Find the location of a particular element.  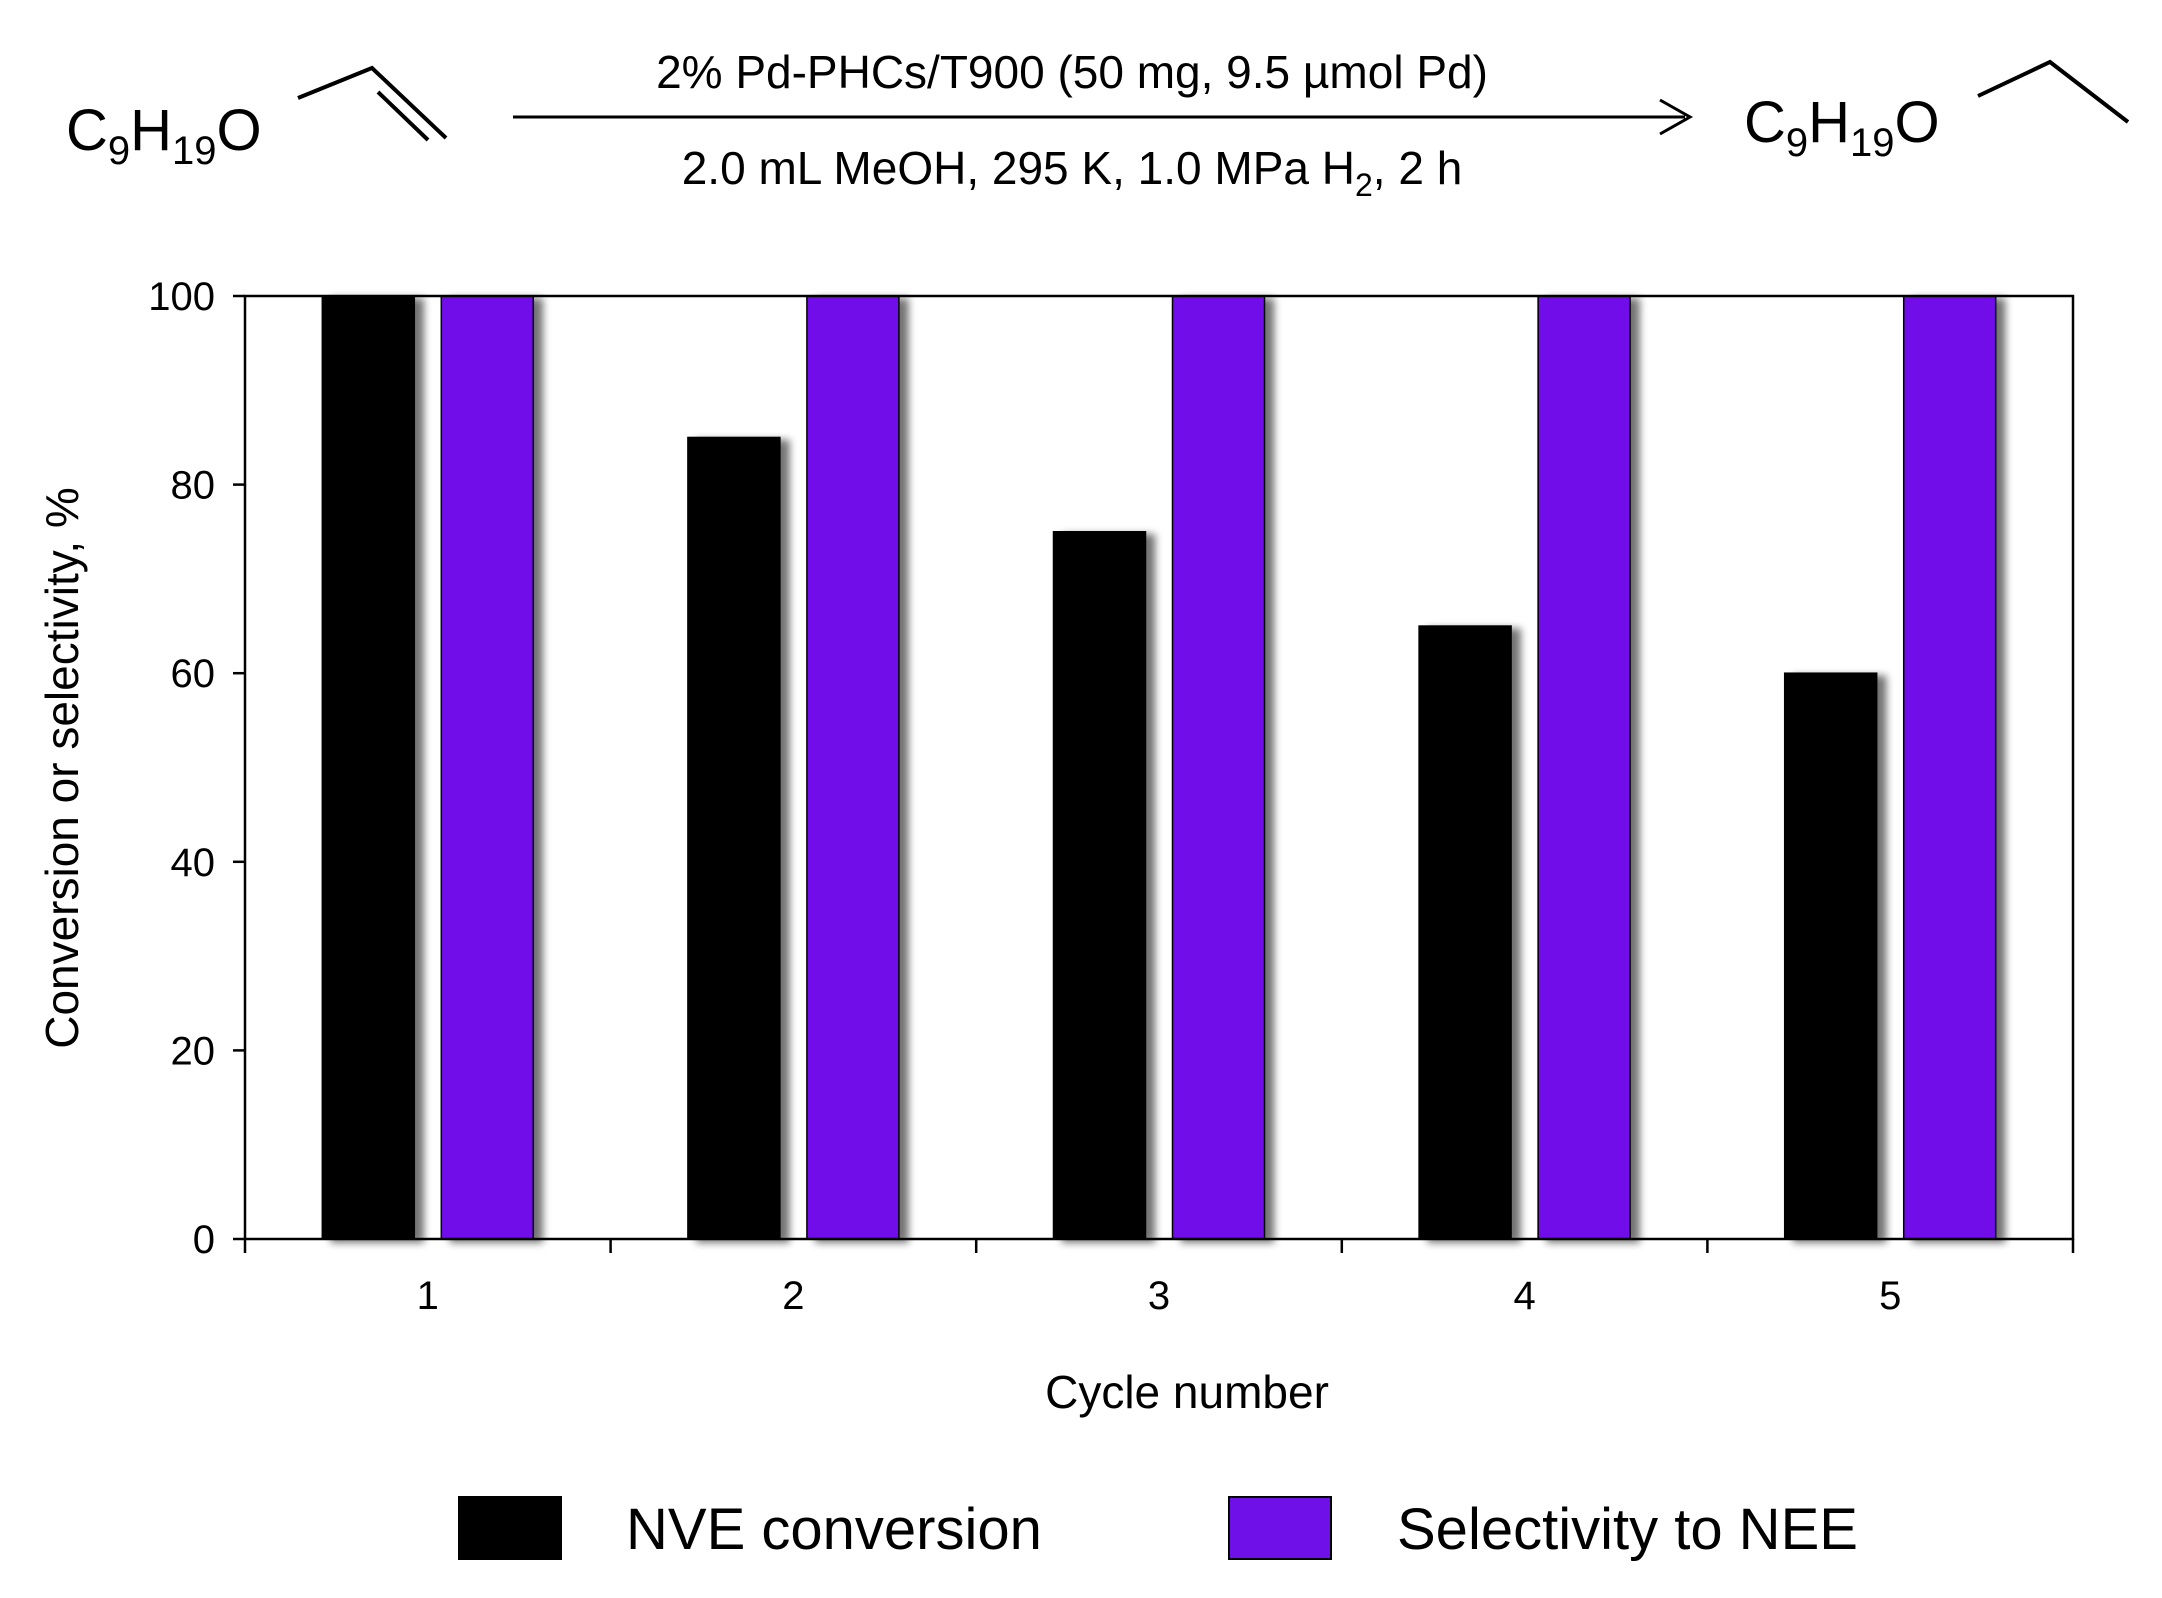

reactant-formula: C9H19O is located at coordinates (164, 135).